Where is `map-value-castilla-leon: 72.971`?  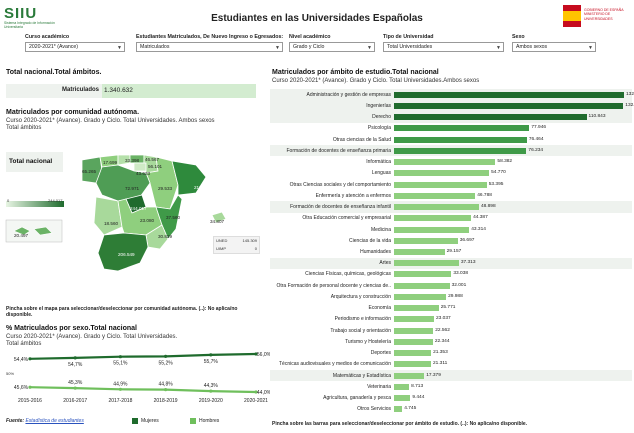 map-value-castilla-leon: 72.971 is located at coordinates (132, 188).